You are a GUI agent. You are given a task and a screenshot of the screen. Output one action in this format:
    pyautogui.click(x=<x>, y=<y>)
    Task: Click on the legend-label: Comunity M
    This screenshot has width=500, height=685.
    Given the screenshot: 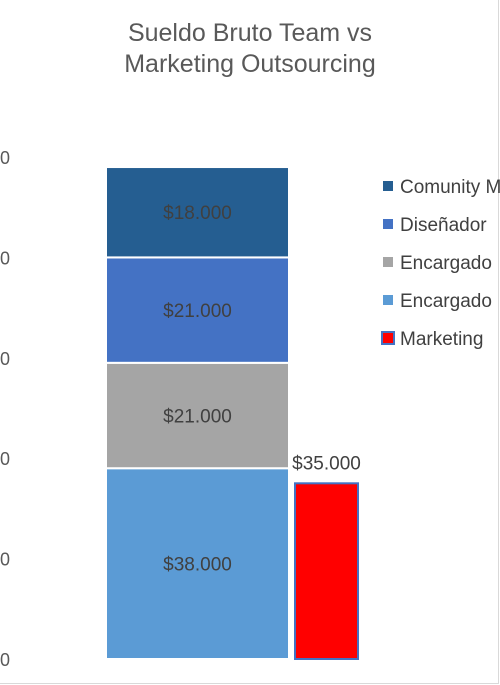 What is the action you would take?
    pyautogui.click(x=450, y=187)
    